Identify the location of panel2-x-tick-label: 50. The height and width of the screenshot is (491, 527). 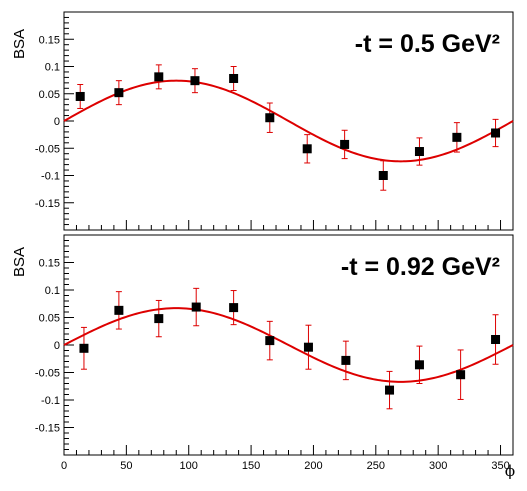
(126, 466).